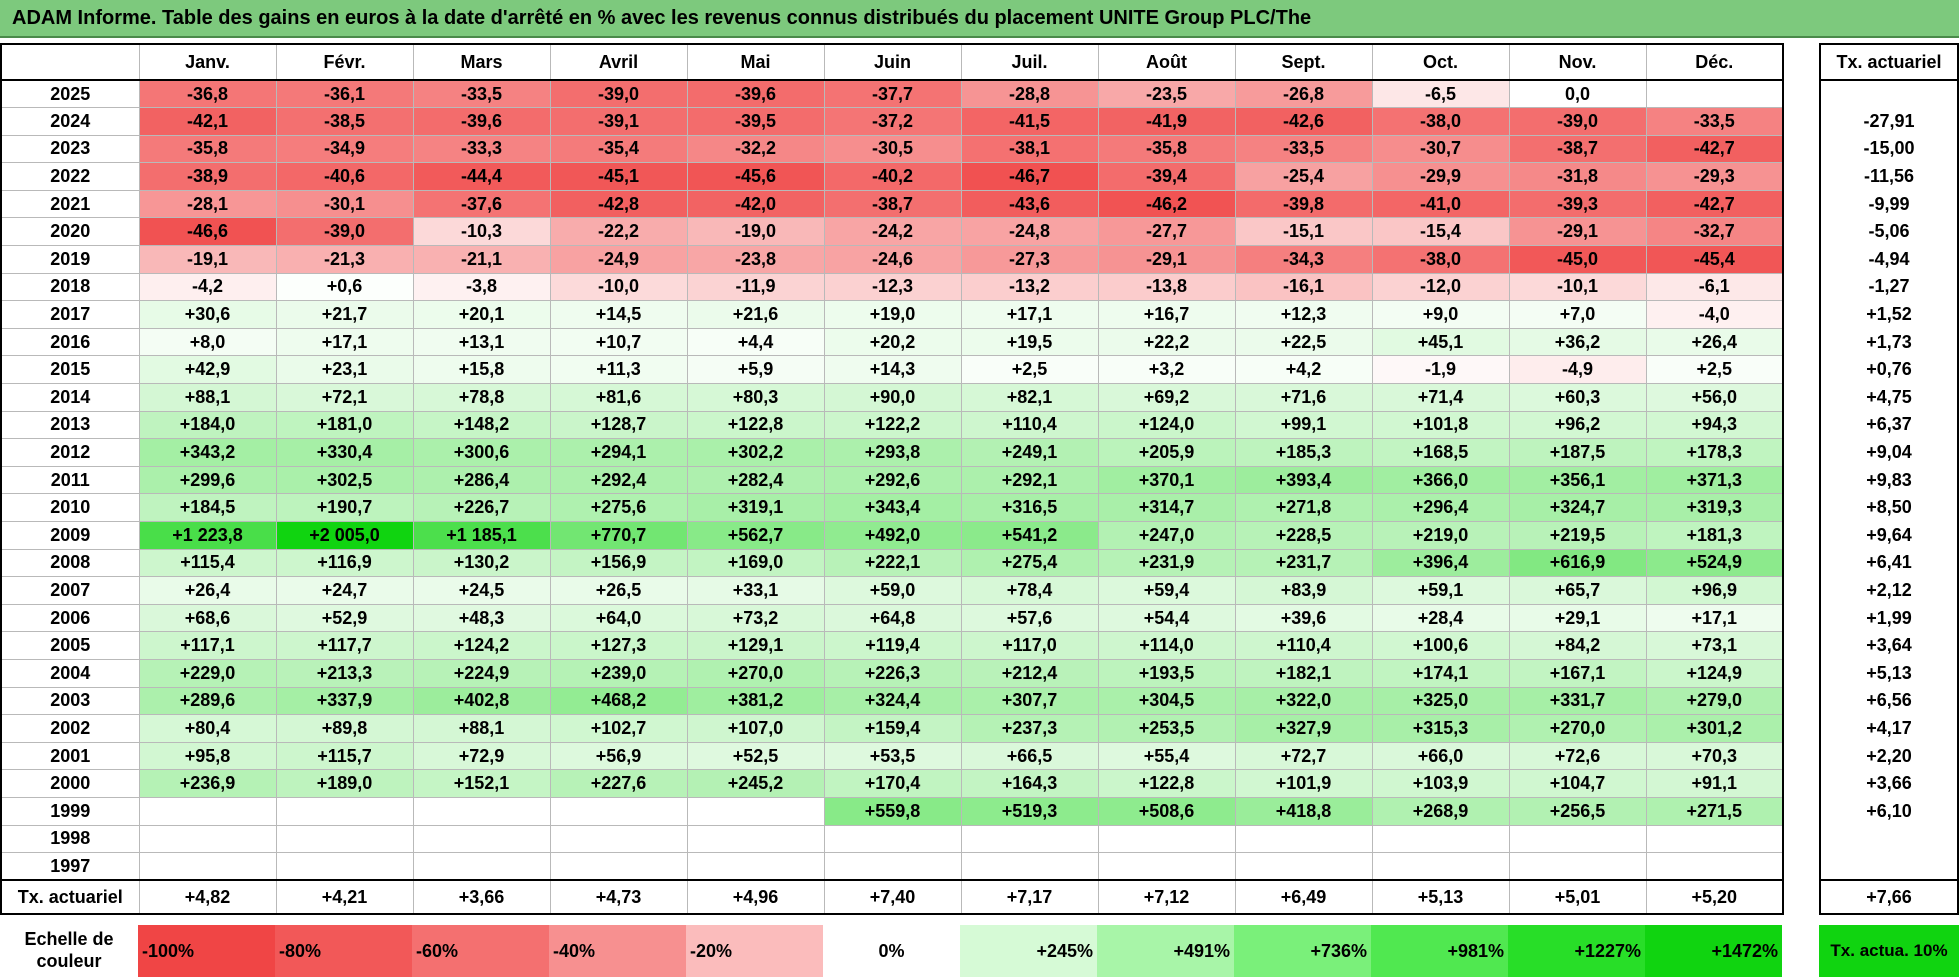 The image size is (1959, 978). What do you see at coordinates (70, 259) in the screenshot?
I see `year-label: 2019` at bounding box center [70, 259].